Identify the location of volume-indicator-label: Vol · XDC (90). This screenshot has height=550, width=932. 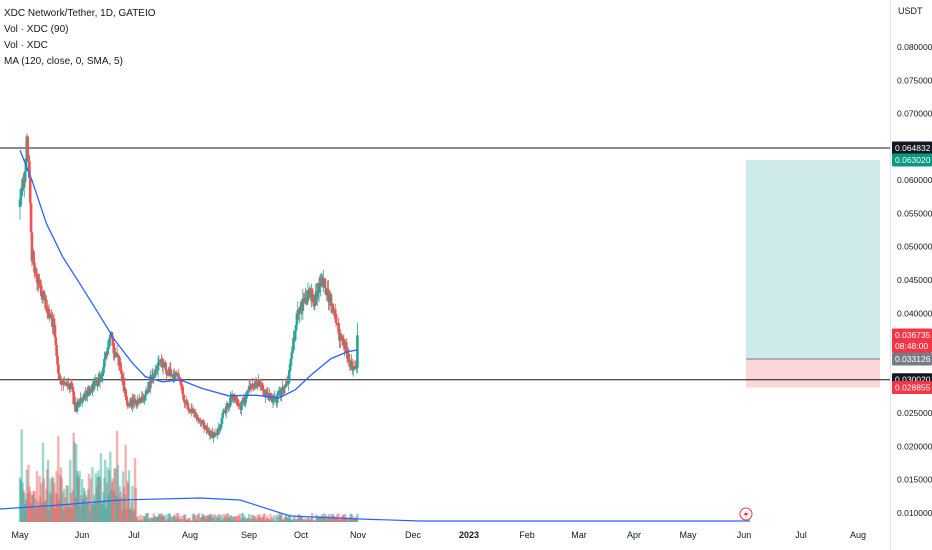
(36, 29).